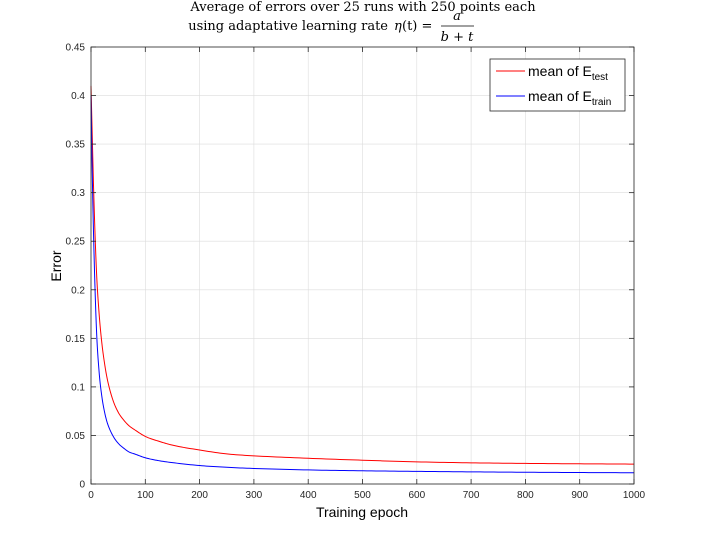 The height and width of the screenshot is (544, 701). Describe the element at coordinates (78, 96) in the screenshot. I see `y-tick-label: 0.4` at that location.